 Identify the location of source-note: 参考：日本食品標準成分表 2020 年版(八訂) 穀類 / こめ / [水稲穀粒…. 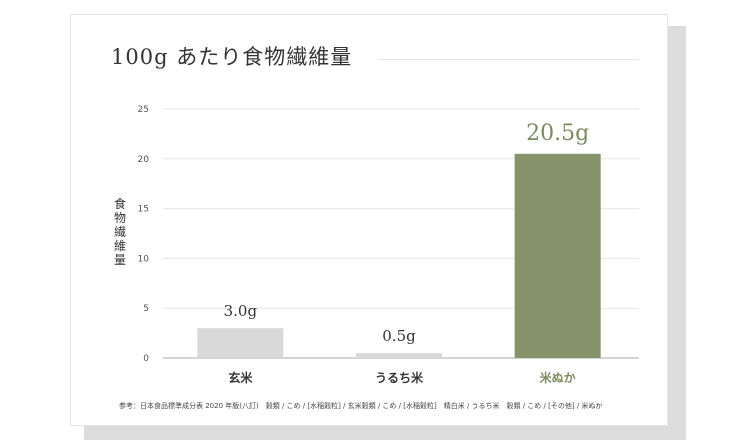
(361, 406).